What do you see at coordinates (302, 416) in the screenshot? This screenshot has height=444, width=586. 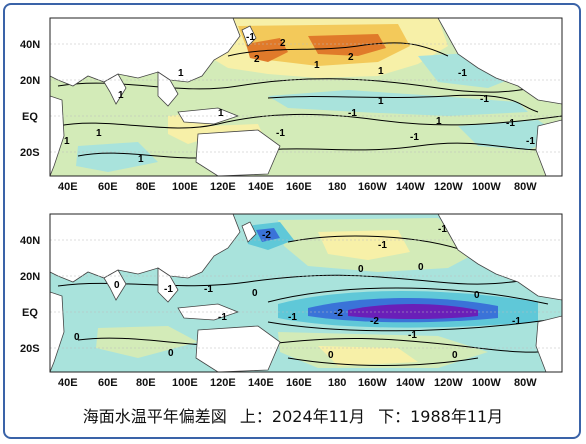 I see `caption-top: 上：2024年11月` at bounding box center [302, 416].